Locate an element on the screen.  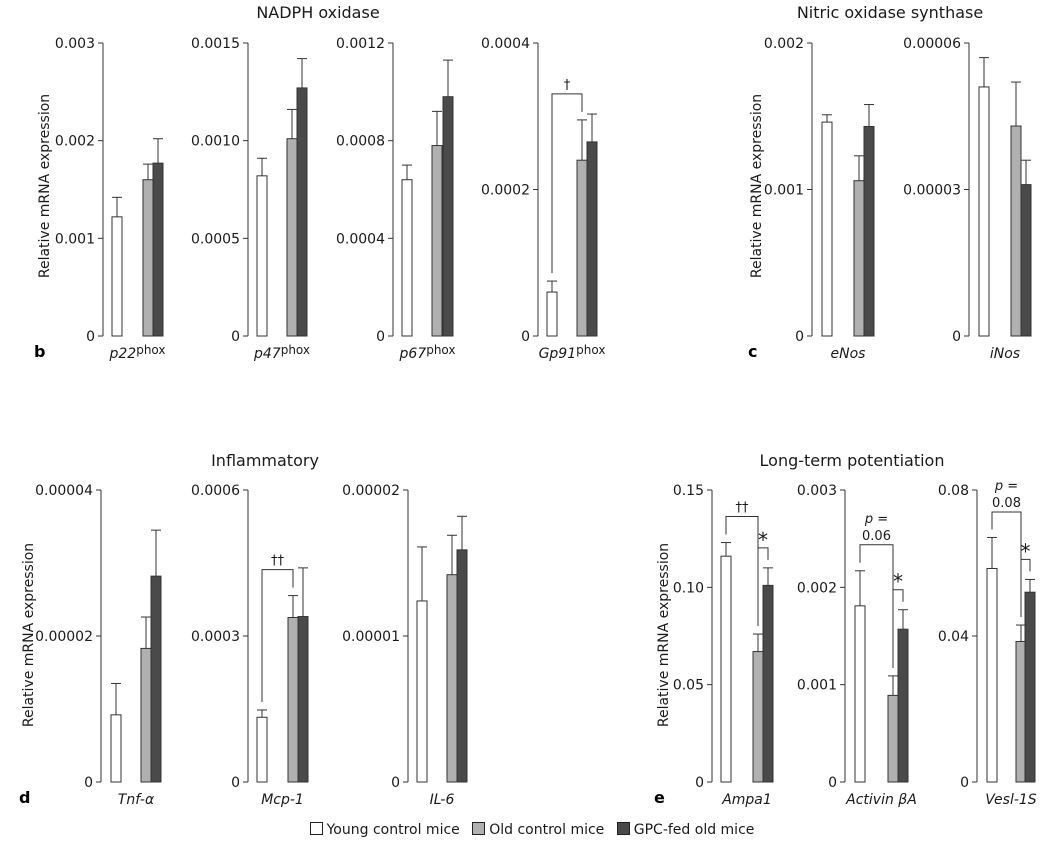
category-label-p22: p22phox is located at coordinates (137, 352).